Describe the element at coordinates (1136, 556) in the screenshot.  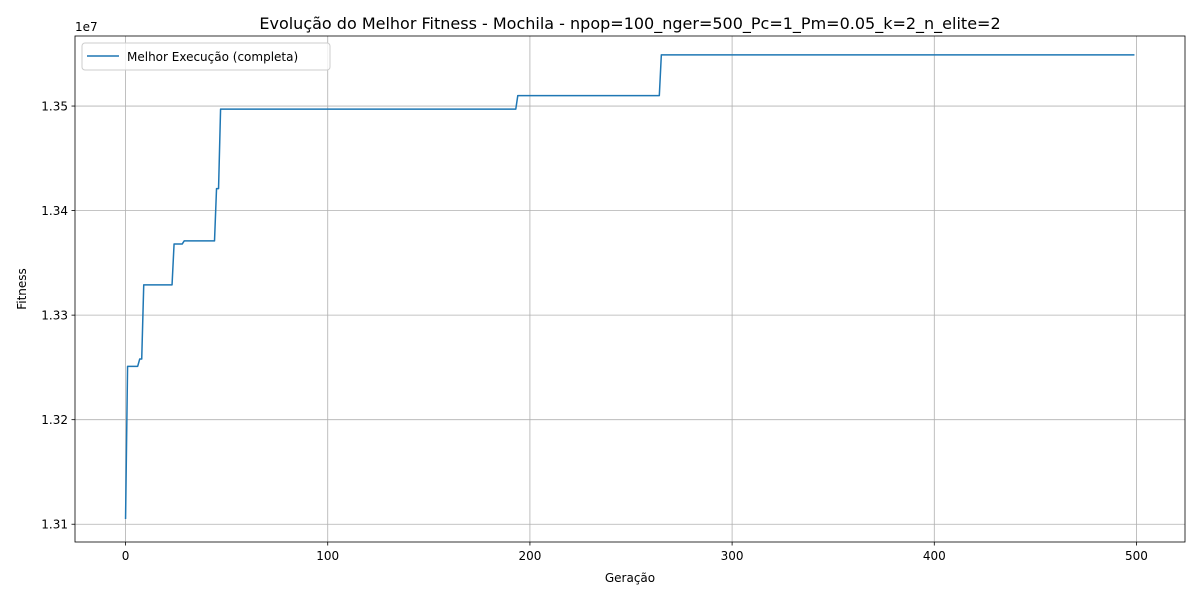
I see `x-tick-label: 500` at that location.